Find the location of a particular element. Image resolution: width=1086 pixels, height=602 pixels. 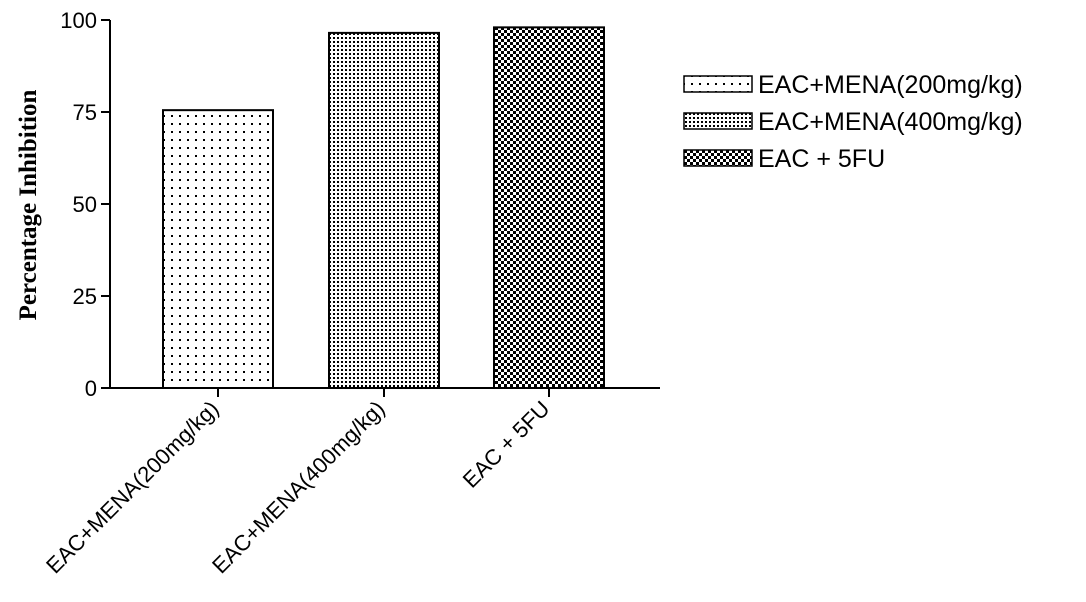

y-tick-label: 50 is located at coordinates (85, 204).